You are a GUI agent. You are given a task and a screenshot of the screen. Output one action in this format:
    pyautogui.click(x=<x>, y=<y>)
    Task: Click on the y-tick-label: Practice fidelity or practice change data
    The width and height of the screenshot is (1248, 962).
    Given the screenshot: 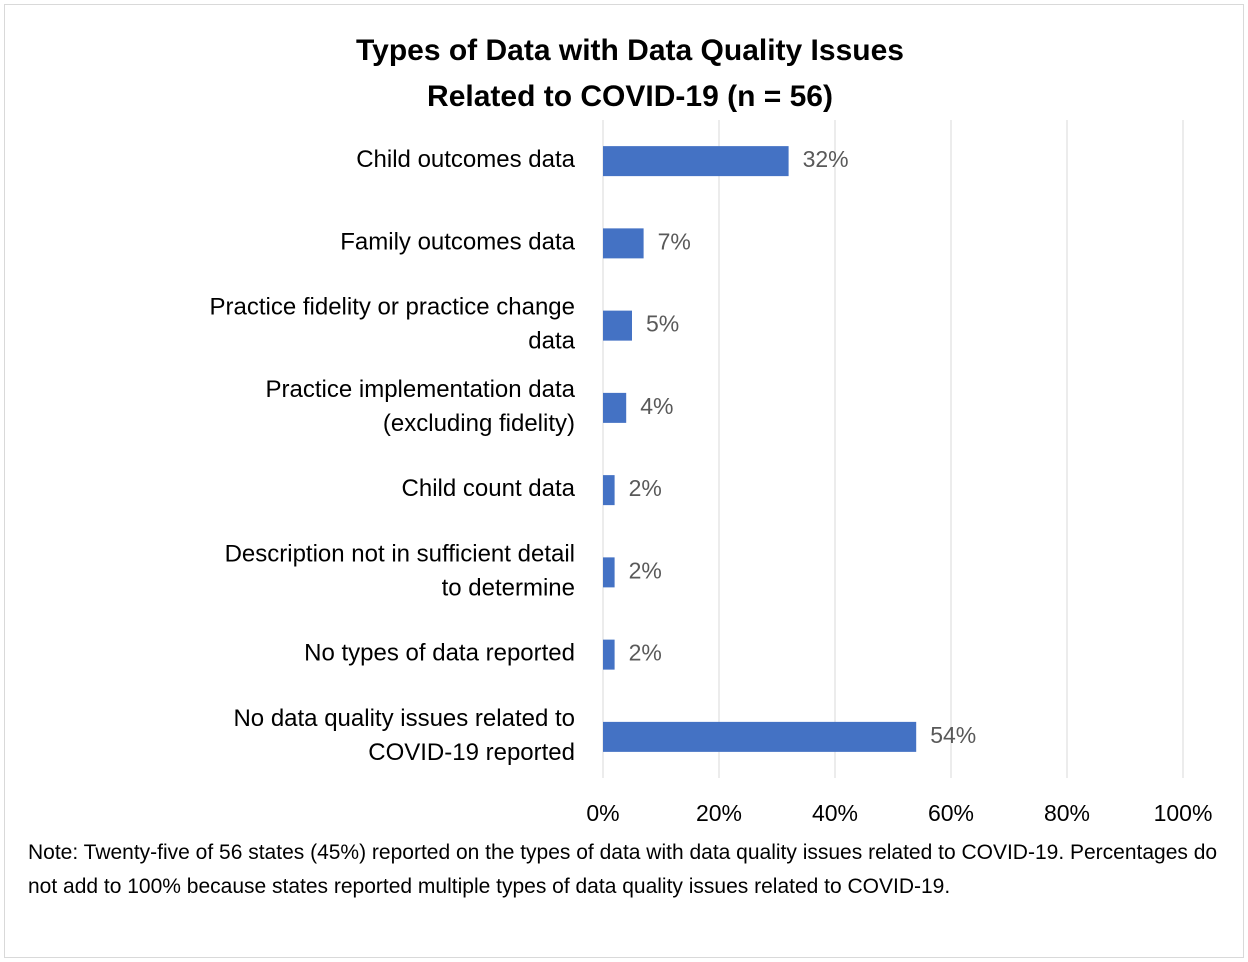 What is the action you would take?
    pyautogui.click(x=392, y=324)
    